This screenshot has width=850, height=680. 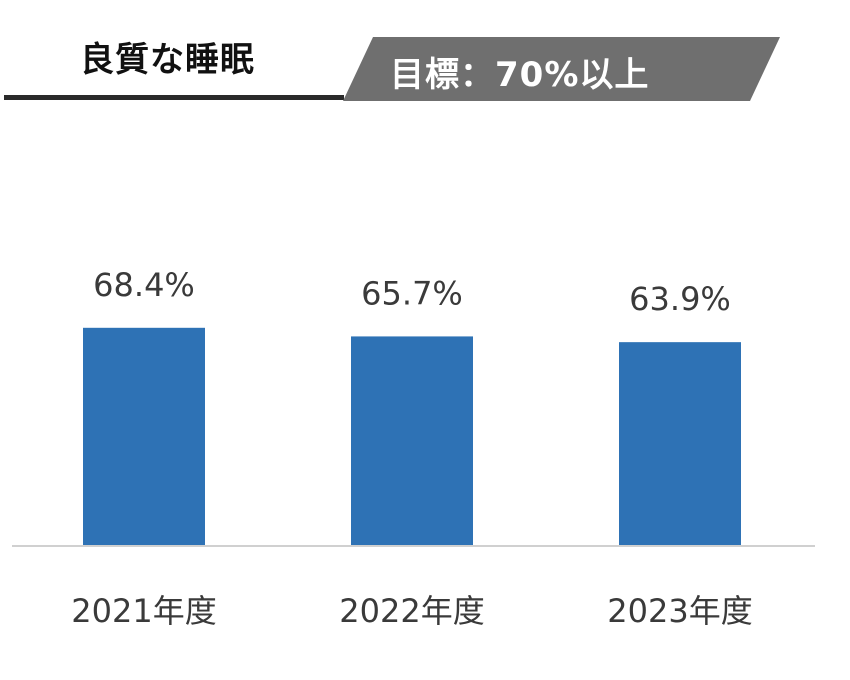 I want to click on value-label-3: 63.9%, so click(x=680, y=299).